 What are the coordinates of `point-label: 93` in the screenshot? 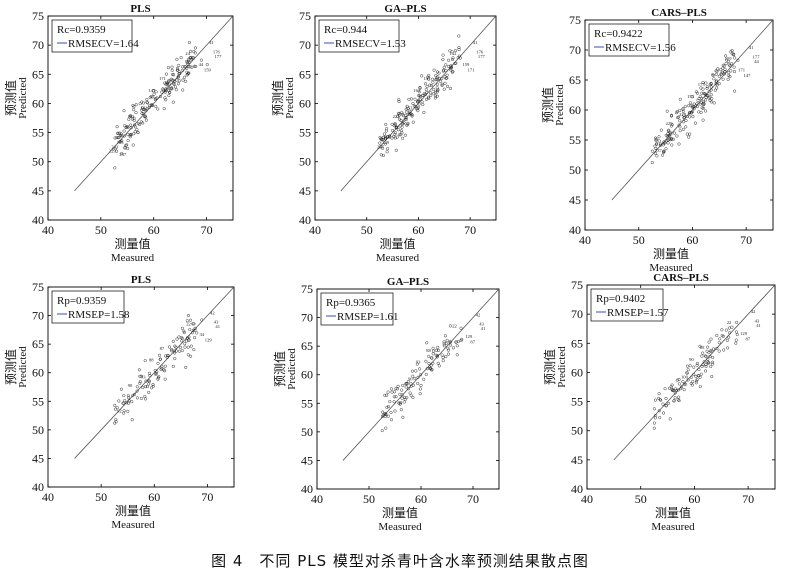 It's located at (143, 376).